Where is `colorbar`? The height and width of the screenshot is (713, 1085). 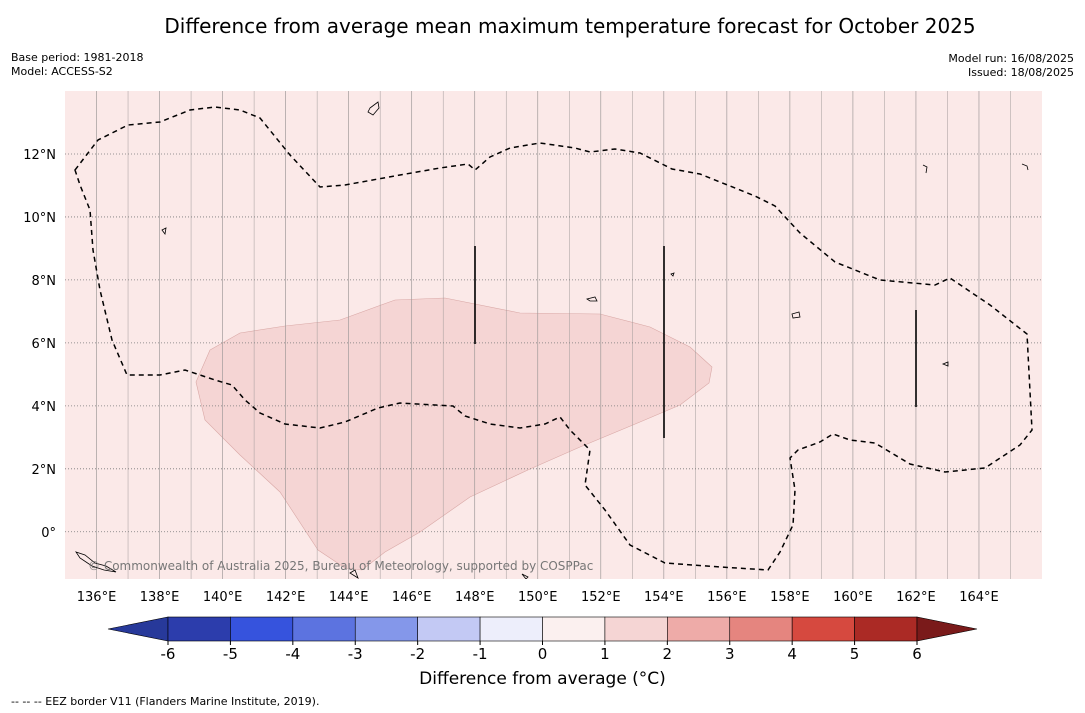 colorbar is located at coordinates (542, 629).